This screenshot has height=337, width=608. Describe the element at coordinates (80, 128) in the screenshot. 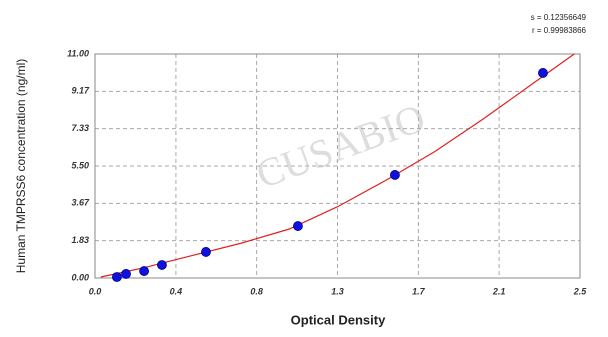

I see `y-tick-label: 7.33` at that location.